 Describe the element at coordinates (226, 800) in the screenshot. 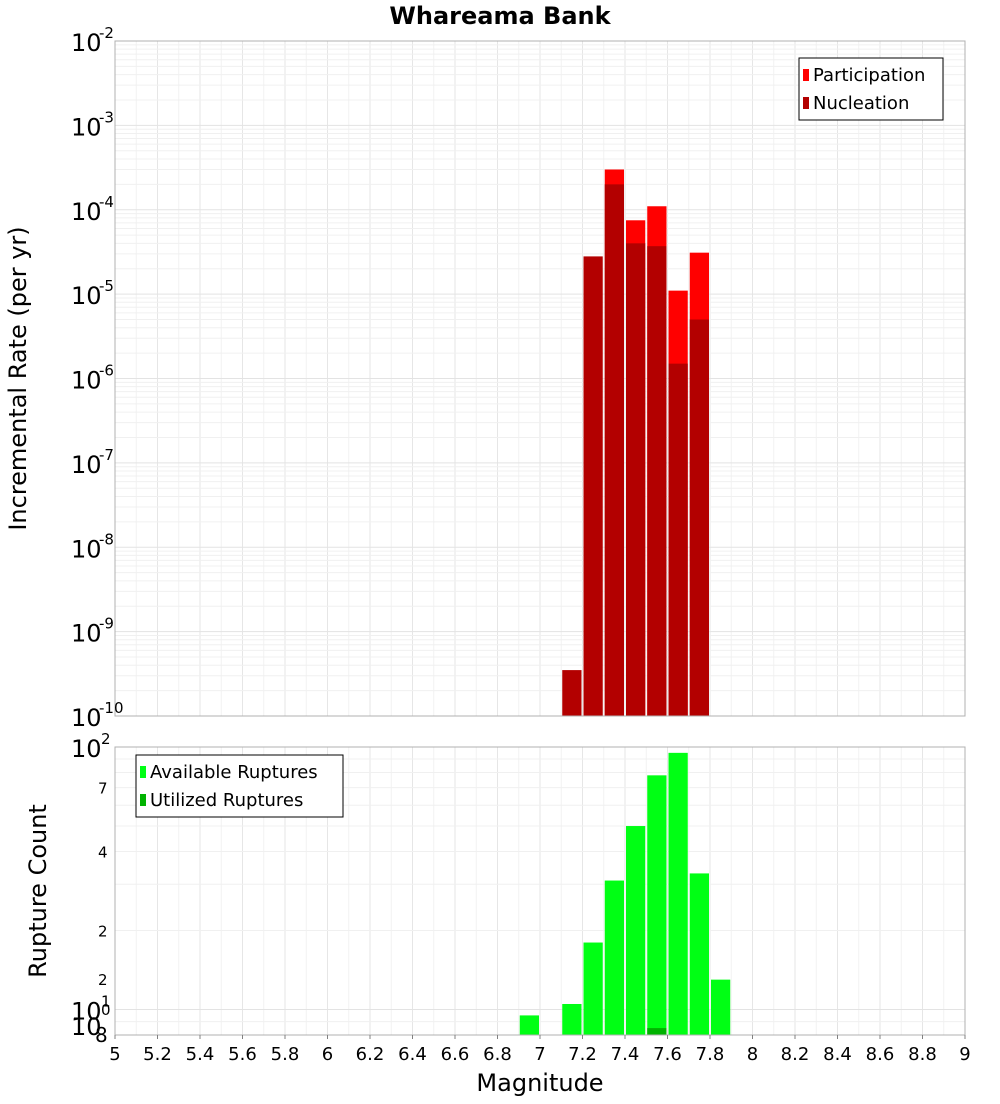

I see `utilized-ruptures-legend-label: Utilized Ruptures` at that location.